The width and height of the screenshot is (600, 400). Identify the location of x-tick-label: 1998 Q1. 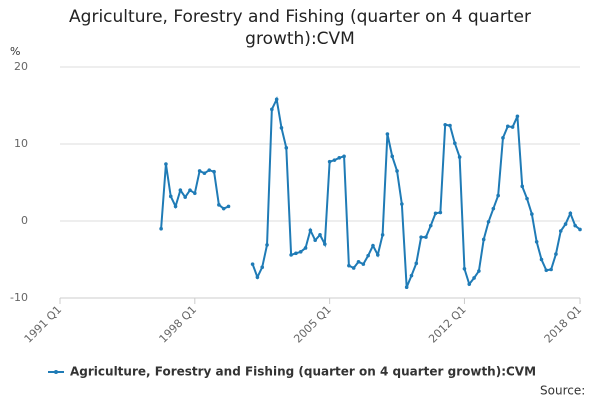
(178, 324).